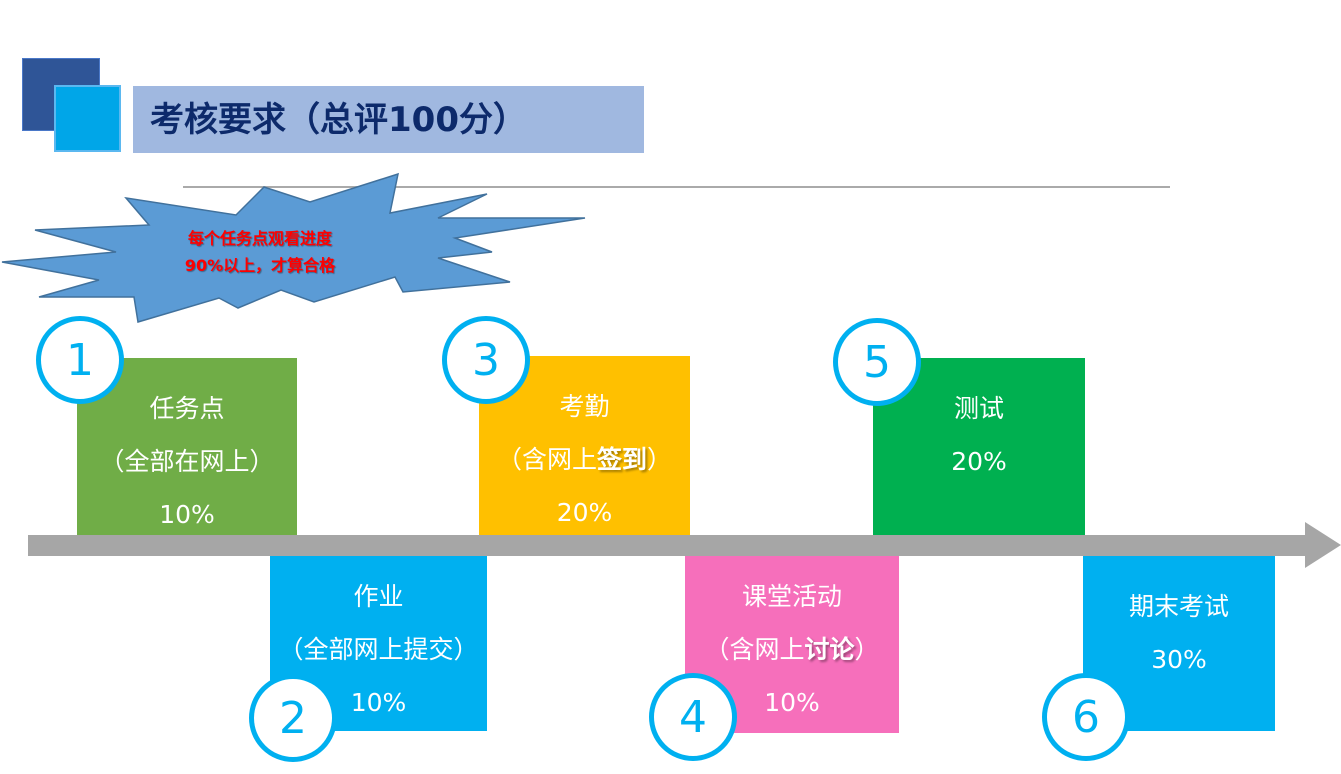  Describe the element at coordinates (1179, 659) in the screenshot. I see `item-weight: 30%` at that location.